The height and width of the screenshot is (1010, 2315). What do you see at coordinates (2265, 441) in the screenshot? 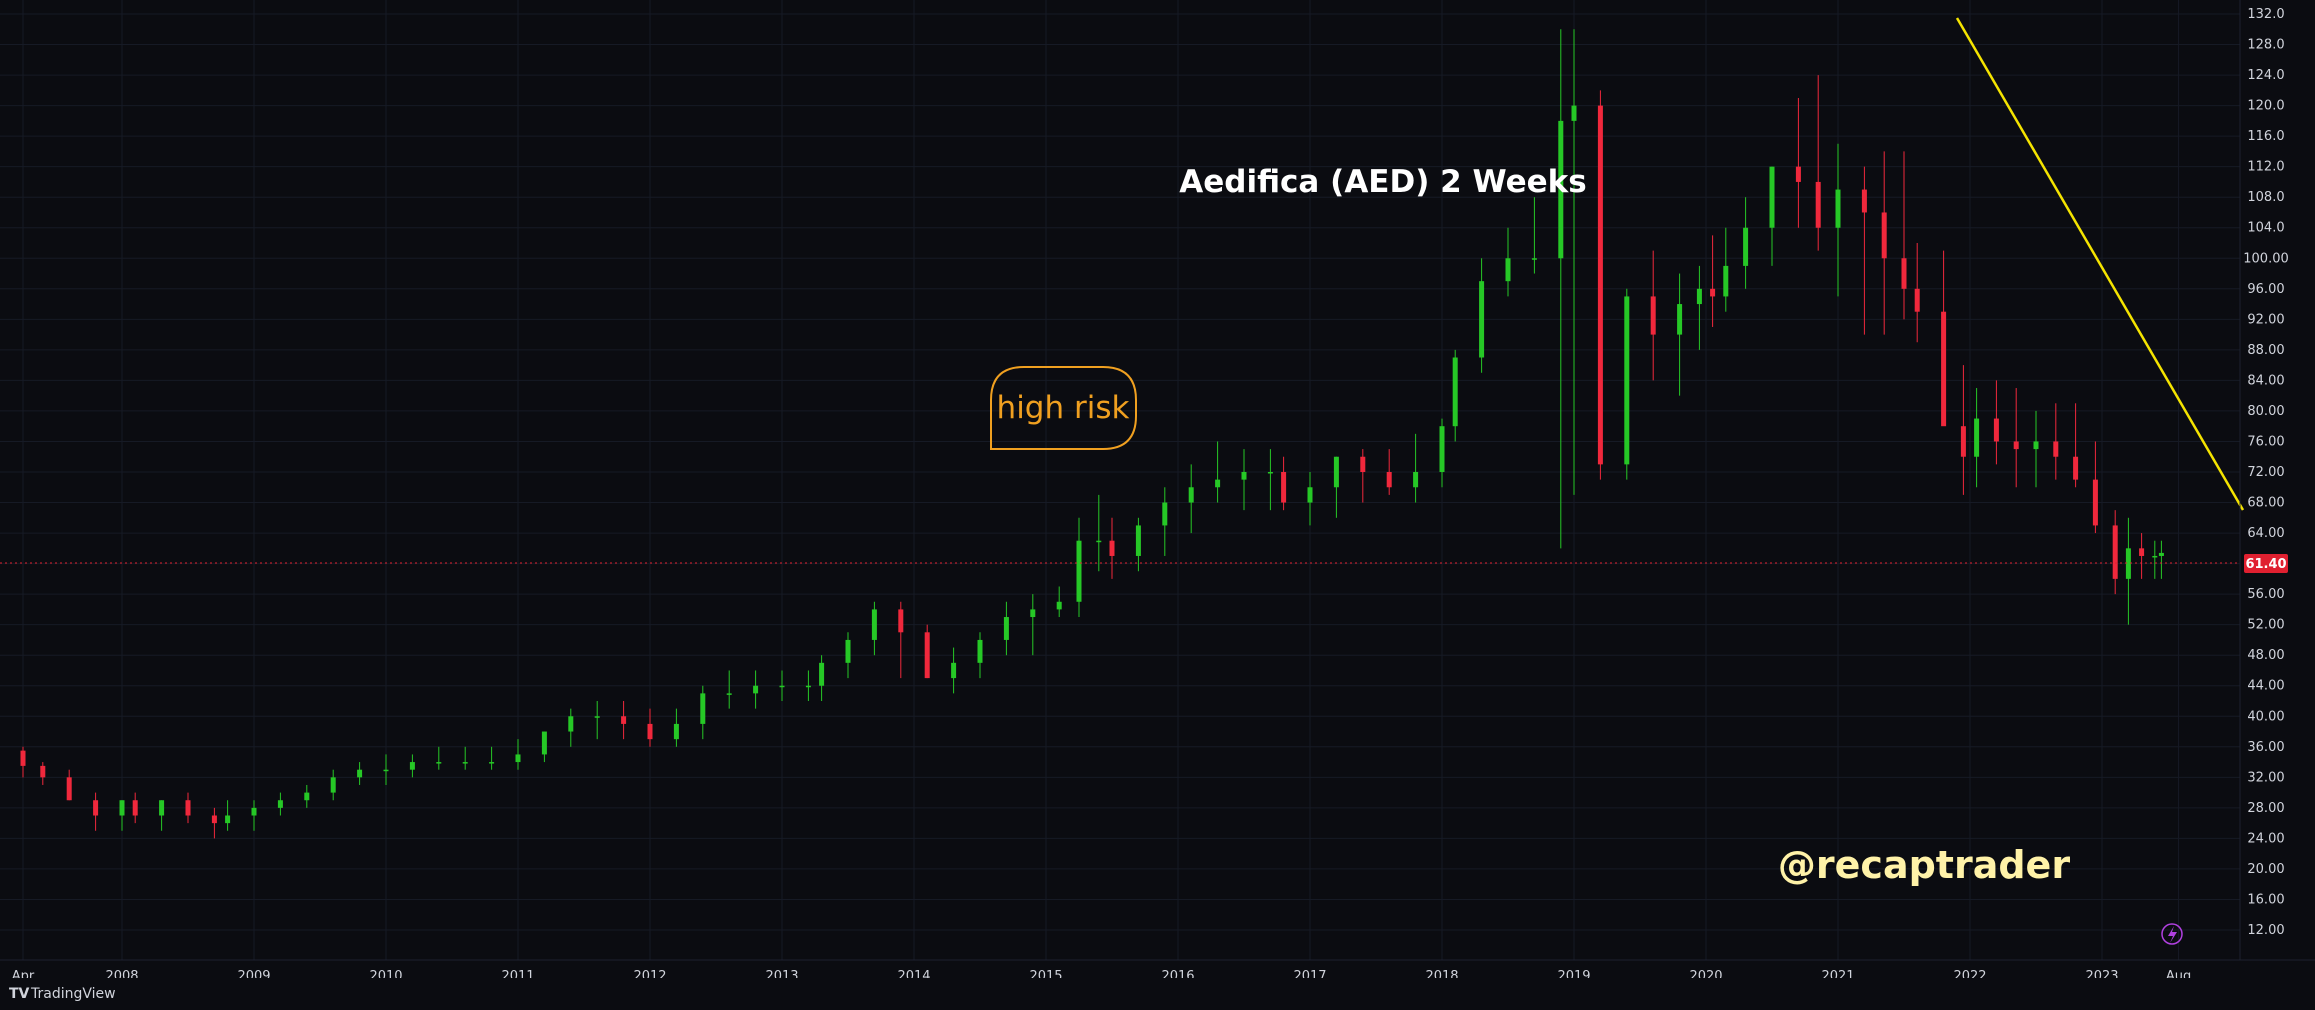
I see `y-tick-label: 76.00` at bounding box center [2265, 441].